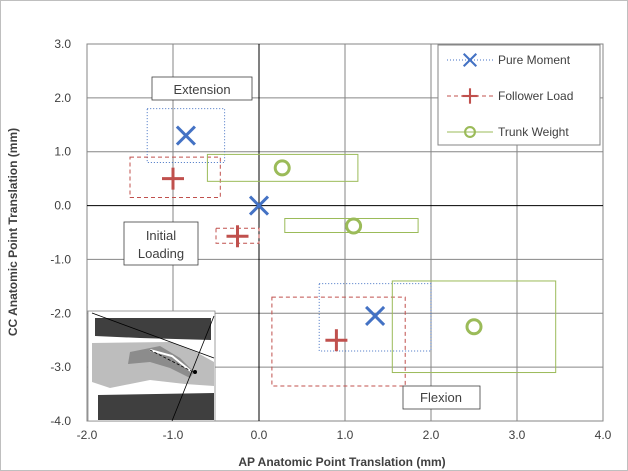 Image resolution: width=628 pixels, height=471 pixels. I want to click on x-tick-label: 1.0, so click(345, 435).